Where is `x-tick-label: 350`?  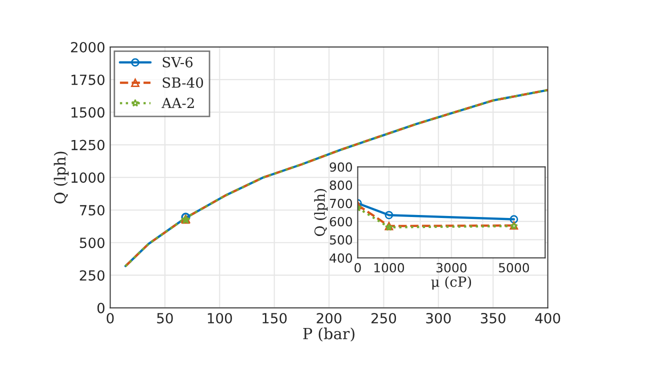
x-tick-label: 350 is located at coordinates (493, 318).